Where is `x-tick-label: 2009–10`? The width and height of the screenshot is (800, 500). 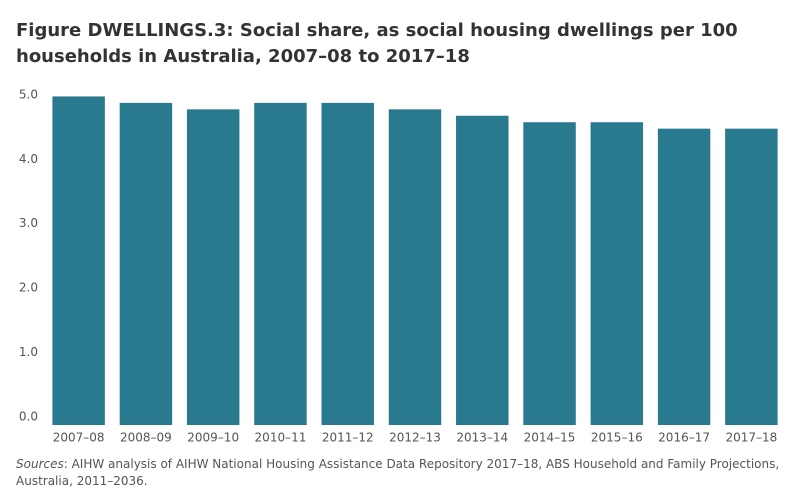
x-tick-label: 2009–10 is located at coordinates (213, 438).